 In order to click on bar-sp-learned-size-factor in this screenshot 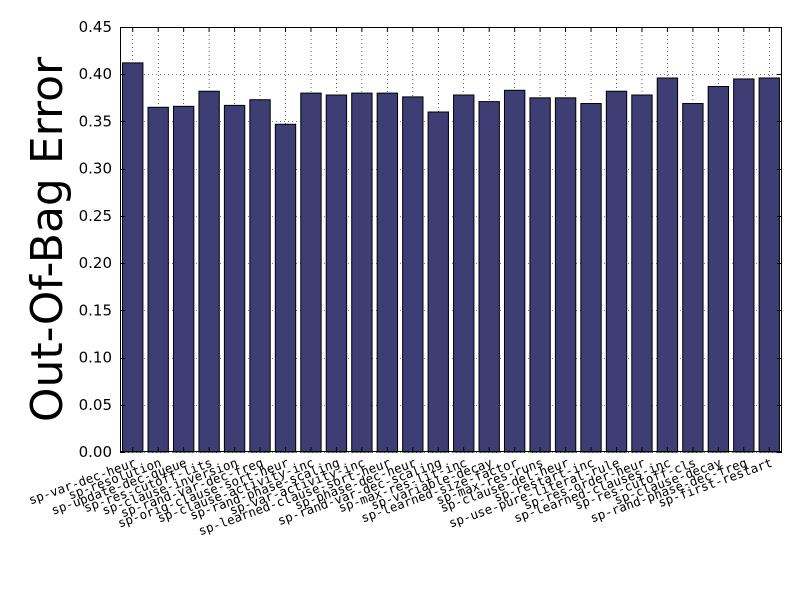, I will do `click(514, 271)`.